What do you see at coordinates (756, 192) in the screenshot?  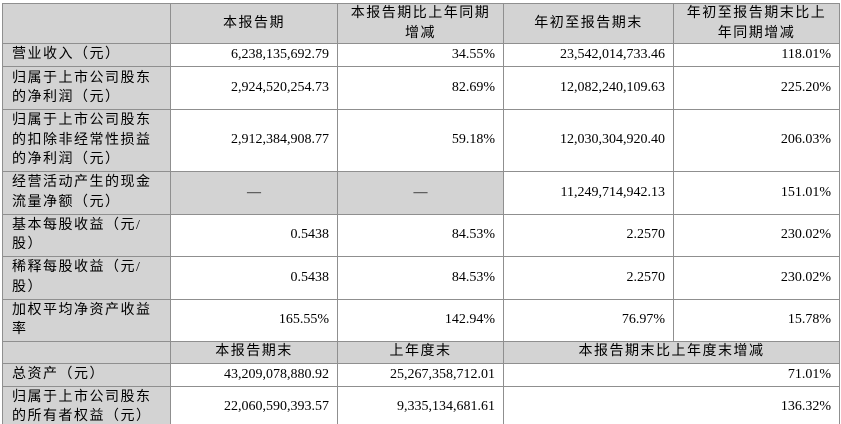 I see `cell-value: 151.01%` at bounding box center [756, 192].